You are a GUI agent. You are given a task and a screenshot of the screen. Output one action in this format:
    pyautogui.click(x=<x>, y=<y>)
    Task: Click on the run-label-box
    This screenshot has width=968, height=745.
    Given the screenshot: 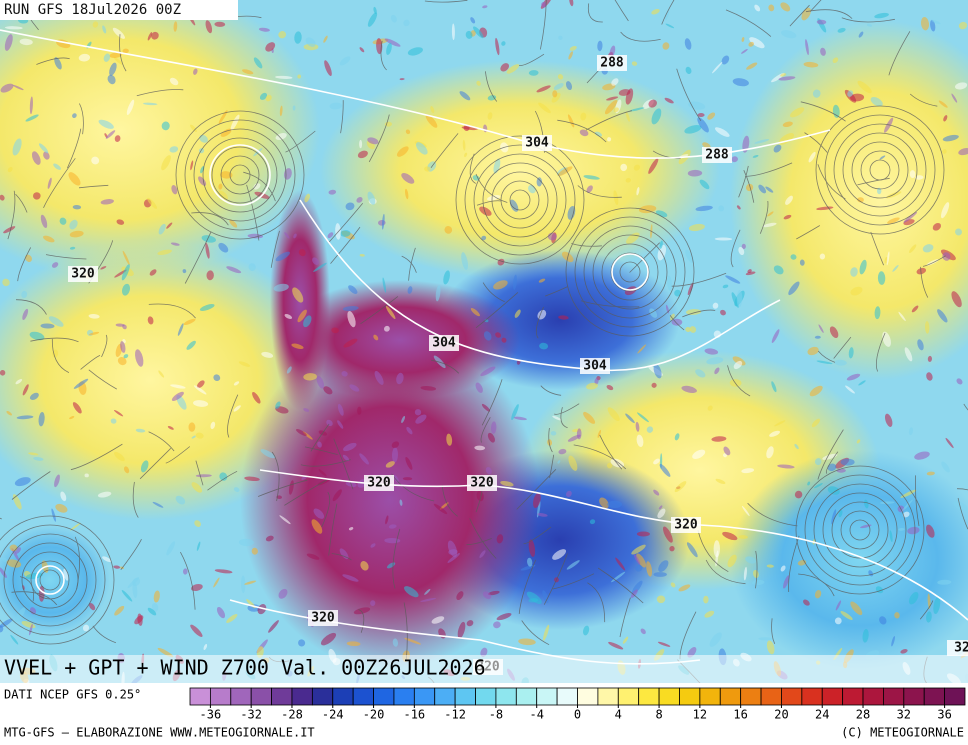 What is the action you would take?
    pyautogui.click(x=119, y=10)
    